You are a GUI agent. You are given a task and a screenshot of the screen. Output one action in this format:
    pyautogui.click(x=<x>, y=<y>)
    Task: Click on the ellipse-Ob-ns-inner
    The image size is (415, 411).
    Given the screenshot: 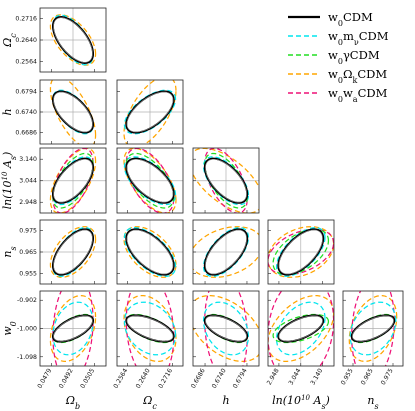 What is the action you would take?
    pyautogui.click(x=73, y=252)
    